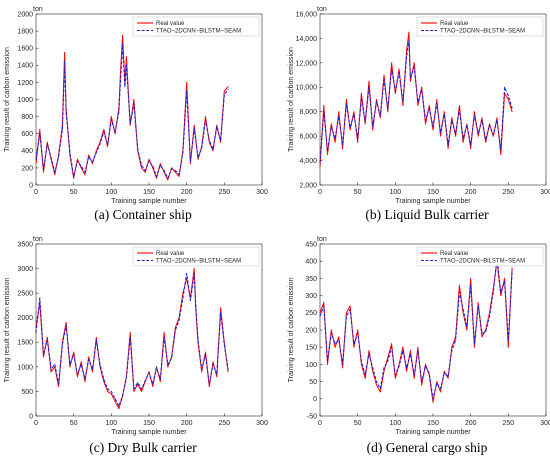 The image size is (550, 464). Describe the element at coordinates (307, 63) in the screenshot. I see `y-tick-label: 12,000` at that location.